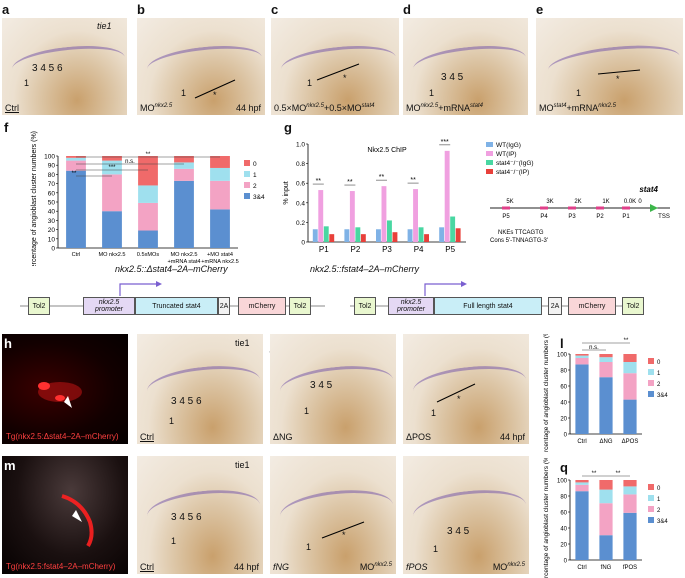  I want to click on x-tick-label: fNG, so click(606, 568).